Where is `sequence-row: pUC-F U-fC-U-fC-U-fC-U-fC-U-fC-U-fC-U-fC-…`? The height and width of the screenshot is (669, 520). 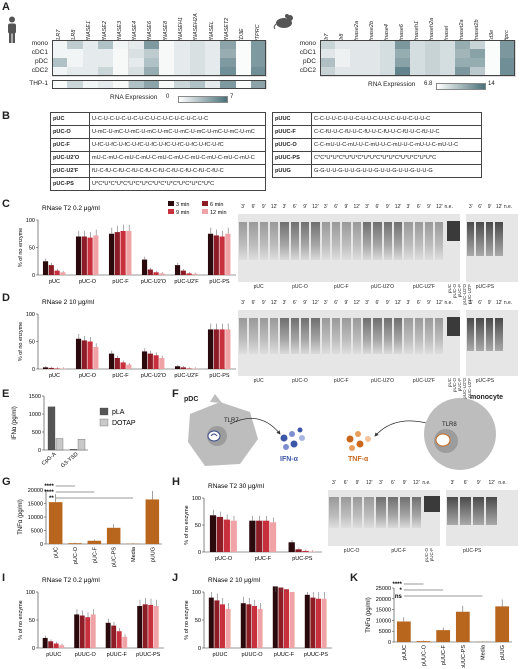 sequence-row: pUC-F U-fC-U-fC-U-fC-U-fC-U-fC-U-fC-U-fC-… is located at coordinates (158, 145).